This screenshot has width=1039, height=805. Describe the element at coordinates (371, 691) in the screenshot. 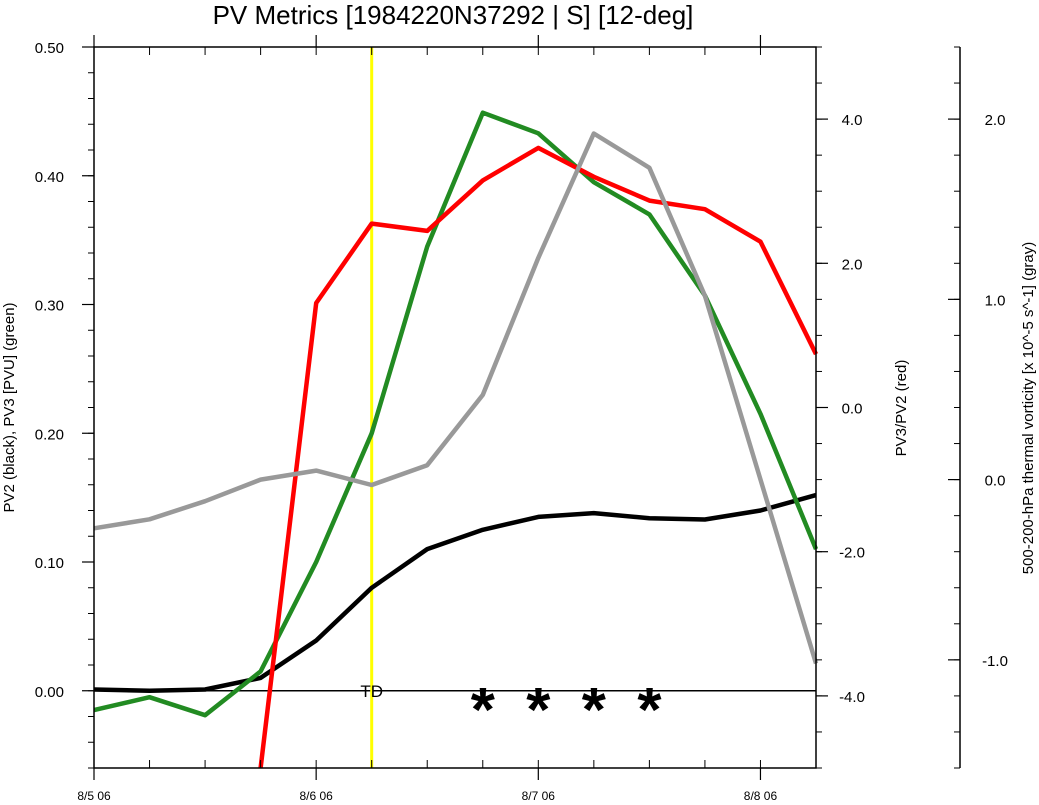

I see `td-label: TD` at that location.